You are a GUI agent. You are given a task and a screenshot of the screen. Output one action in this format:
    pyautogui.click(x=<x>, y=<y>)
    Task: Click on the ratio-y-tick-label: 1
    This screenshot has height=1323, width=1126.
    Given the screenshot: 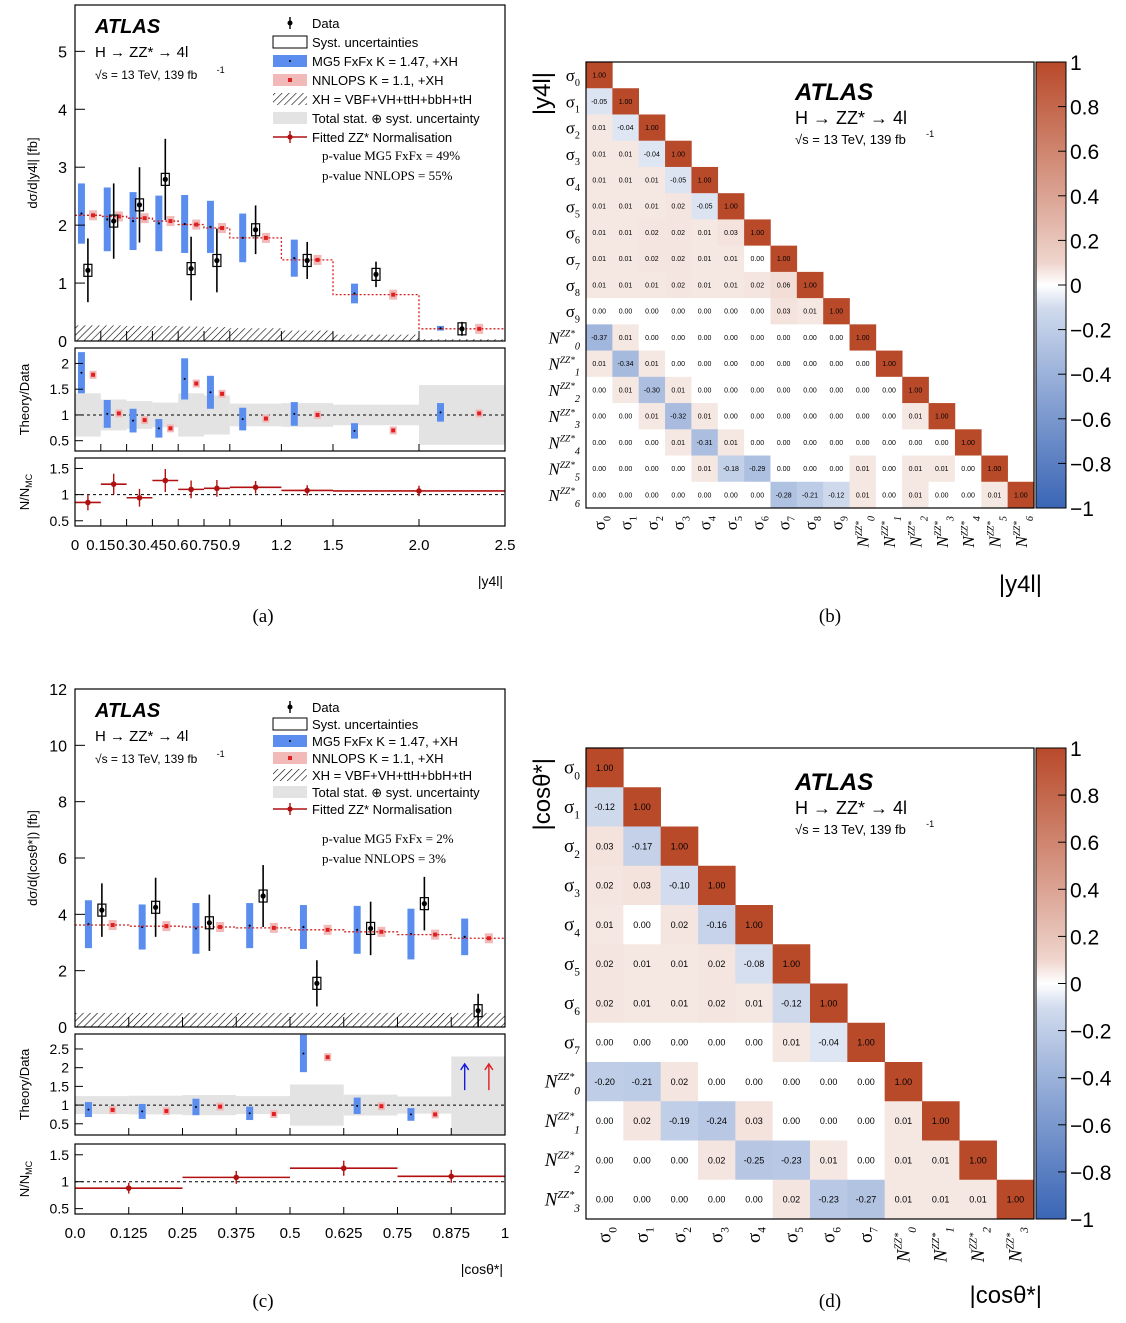 What is the action you would take?
    pyautogui.click(x=65, y=1105)
    